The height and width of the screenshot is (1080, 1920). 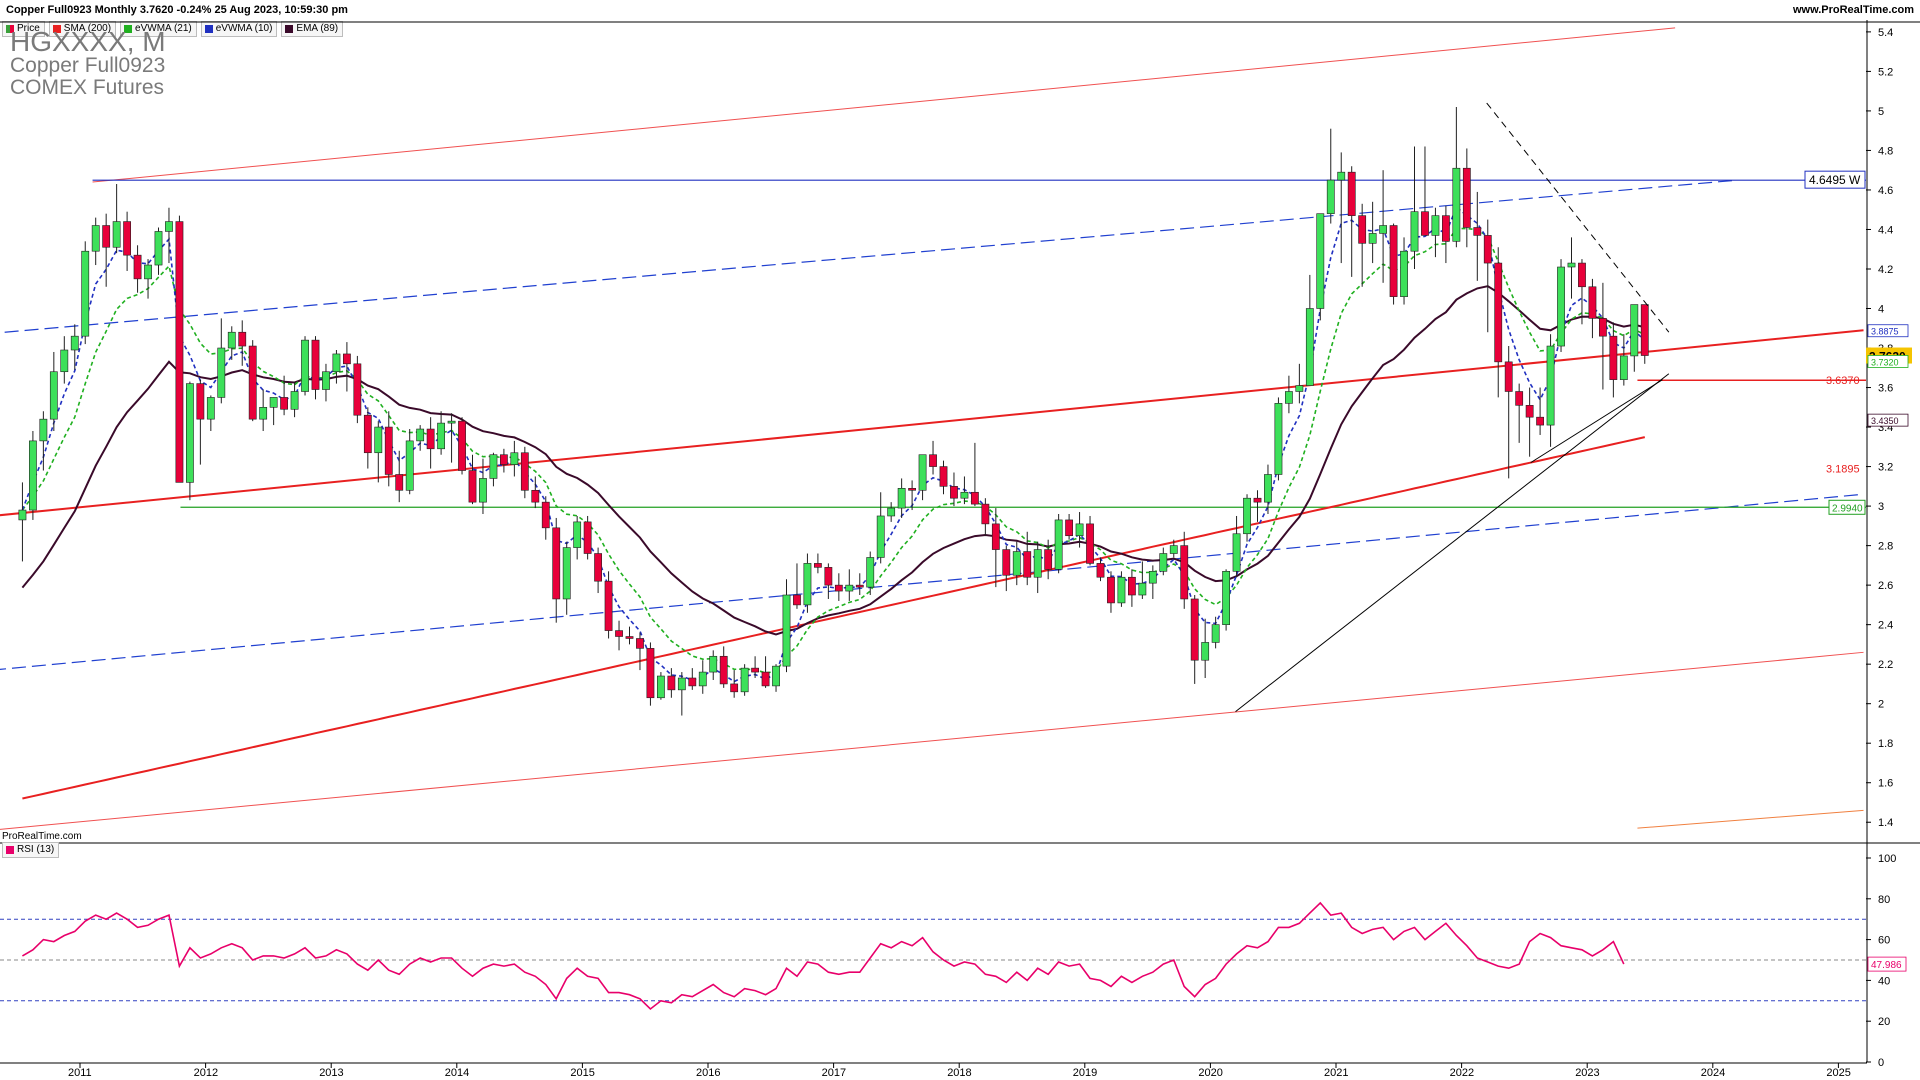 I want to click on price-tick-label: 2.4, so click(x=1885, y=626).